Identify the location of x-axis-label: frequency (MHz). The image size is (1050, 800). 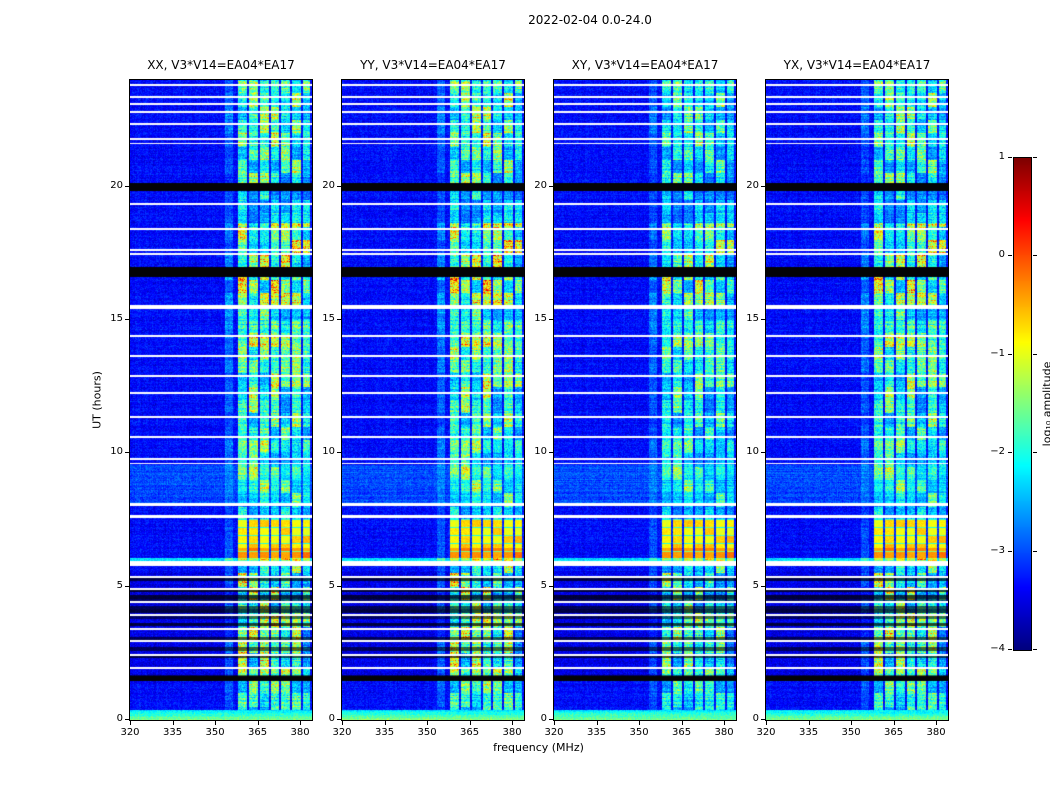
(538, 747).